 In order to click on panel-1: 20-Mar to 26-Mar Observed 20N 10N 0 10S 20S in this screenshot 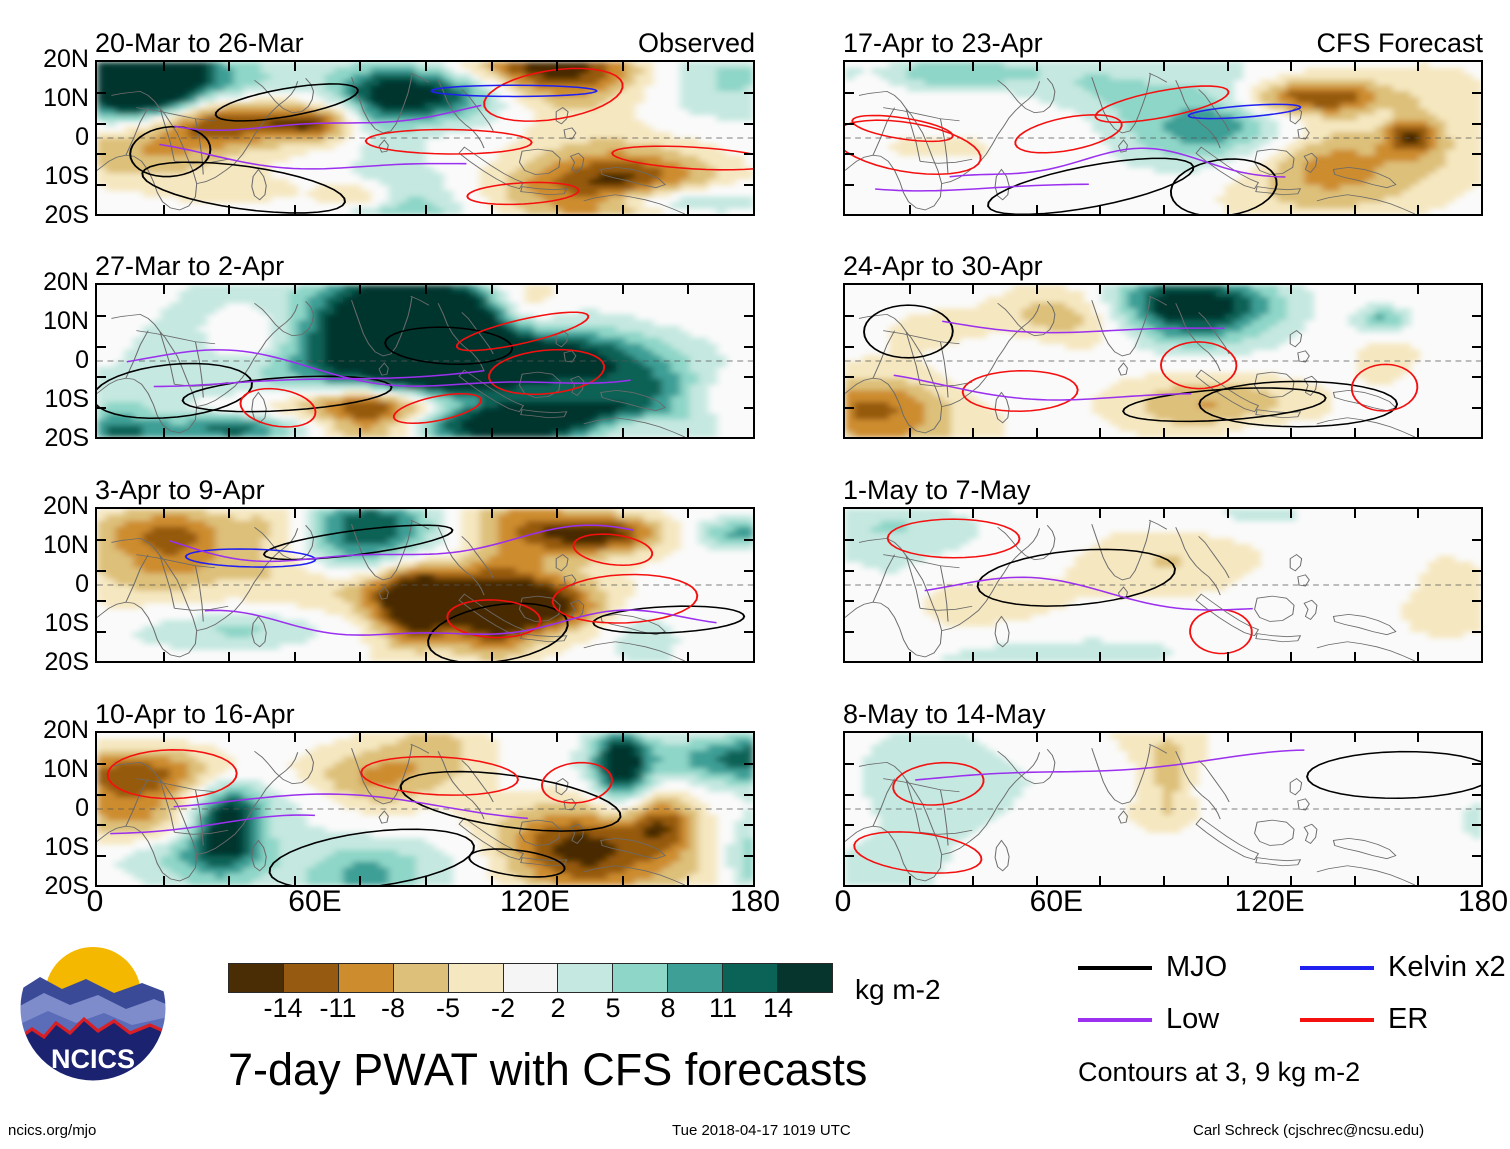, I will do `click(399, 128)`.